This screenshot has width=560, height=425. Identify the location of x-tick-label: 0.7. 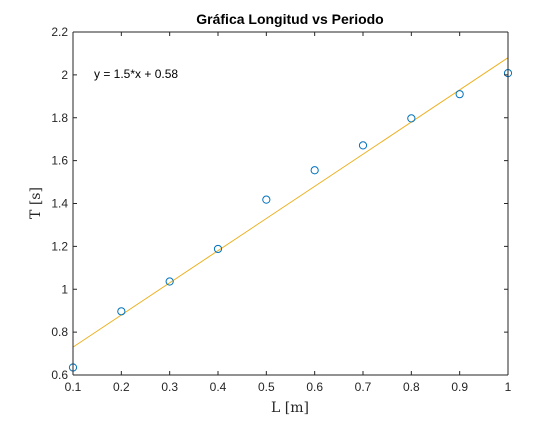
(363, 387).